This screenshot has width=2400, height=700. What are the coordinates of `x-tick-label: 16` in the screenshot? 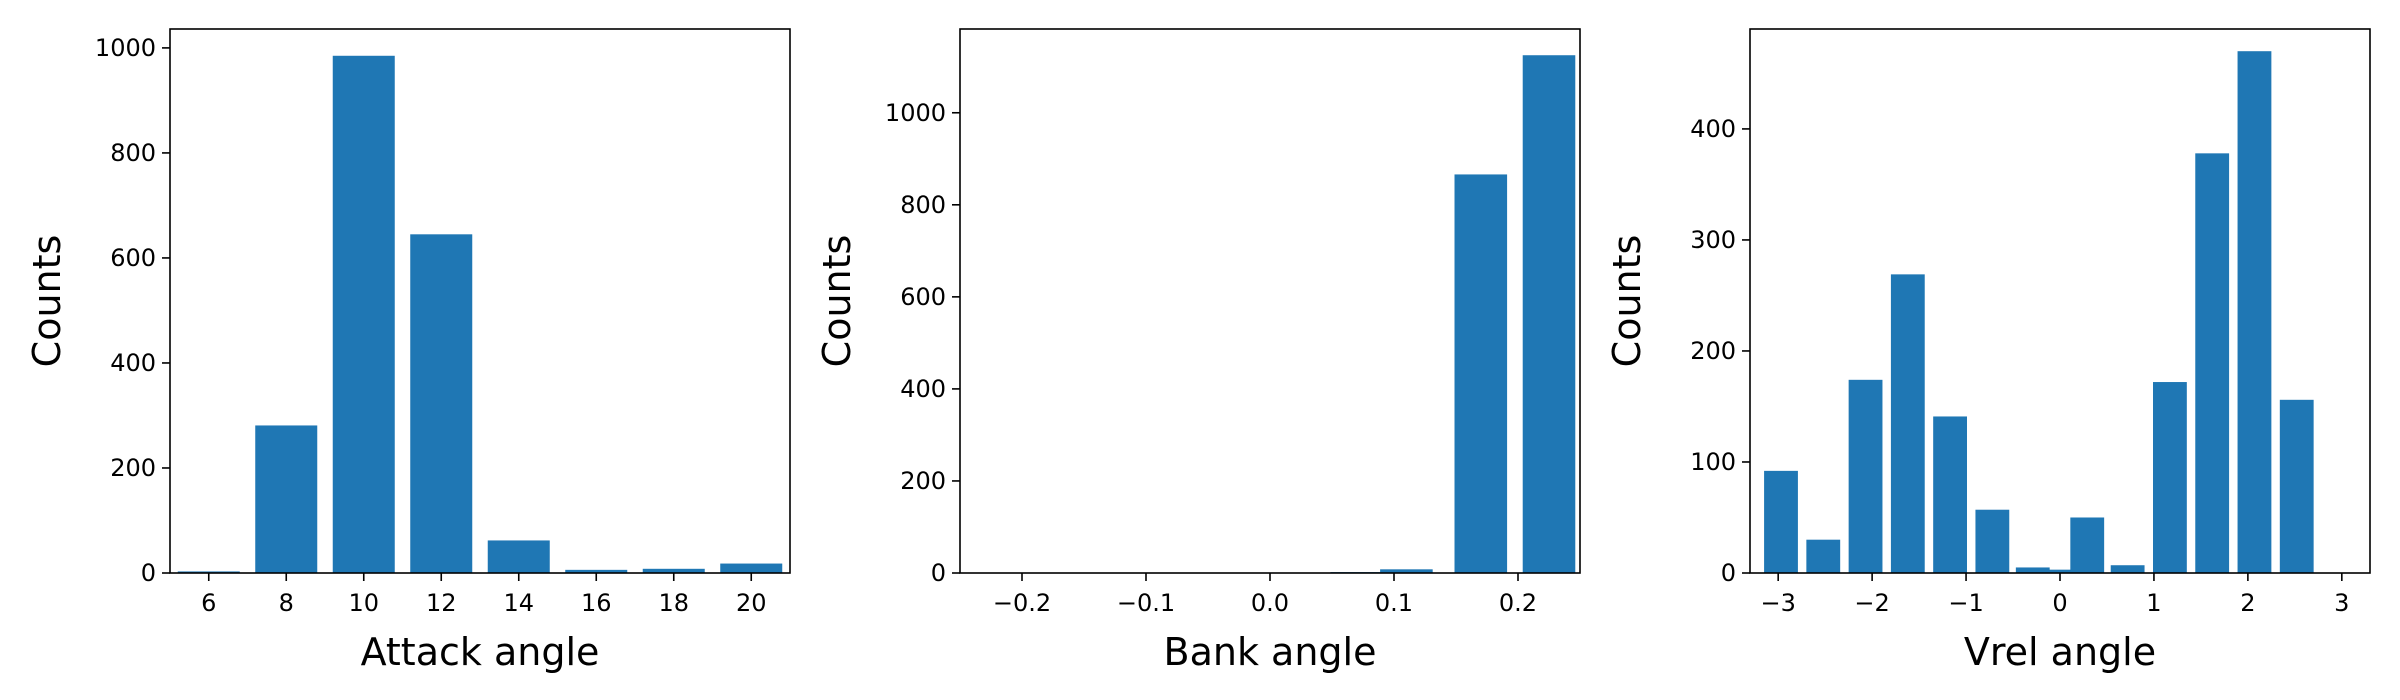 It's located at (596, 603).